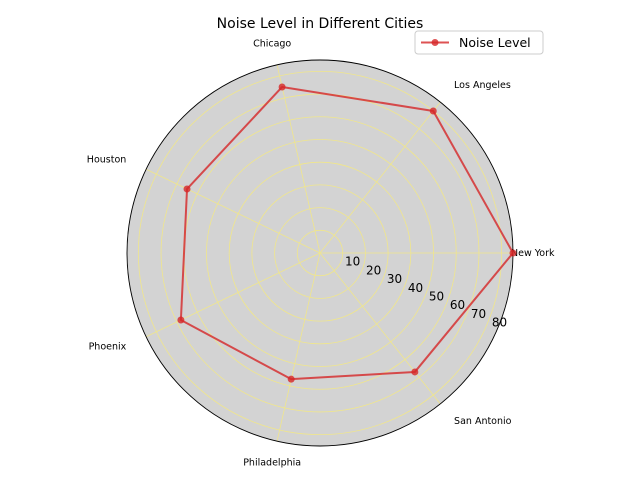  Describe the element at coordinates (435, 42) in the screenshot. I see `legend-marker-swatch` at that location.